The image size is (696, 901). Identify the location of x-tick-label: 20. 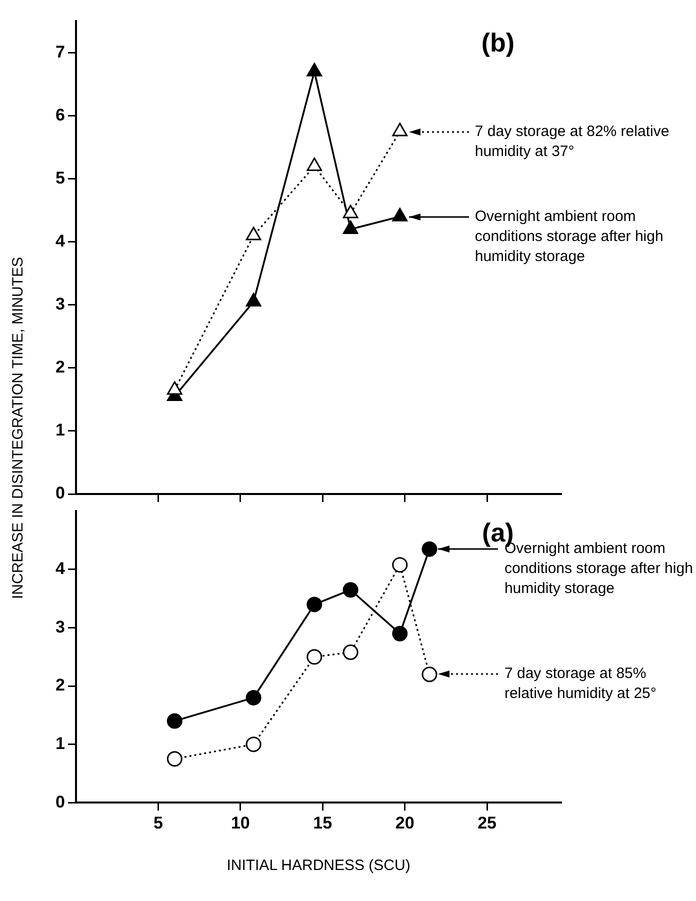
(404, 822).